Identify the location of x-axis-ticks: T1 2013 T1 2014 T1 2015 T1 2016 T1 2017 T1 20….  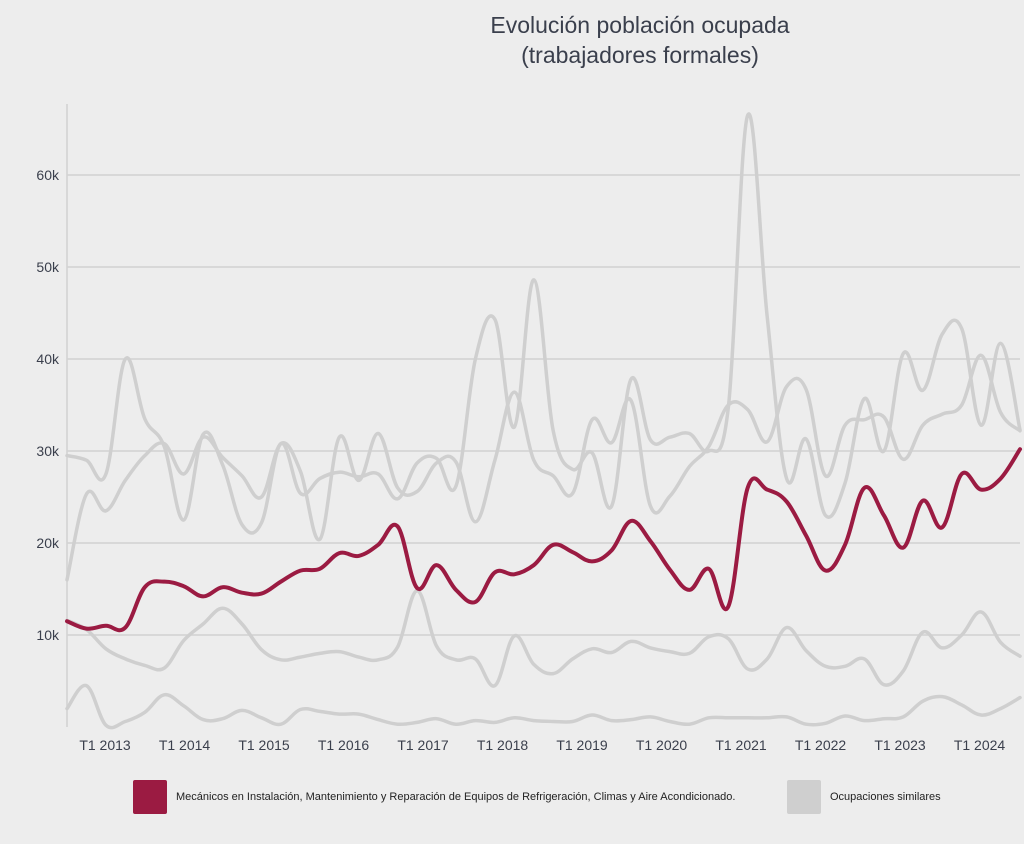
(542, 745).